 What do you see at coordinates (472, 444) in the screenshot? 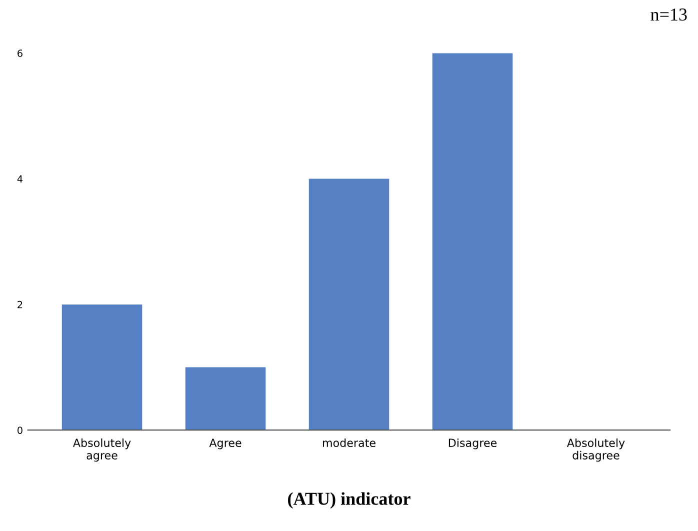
I see `x-tick-label: Disagree` at bounding box center [472, 444].